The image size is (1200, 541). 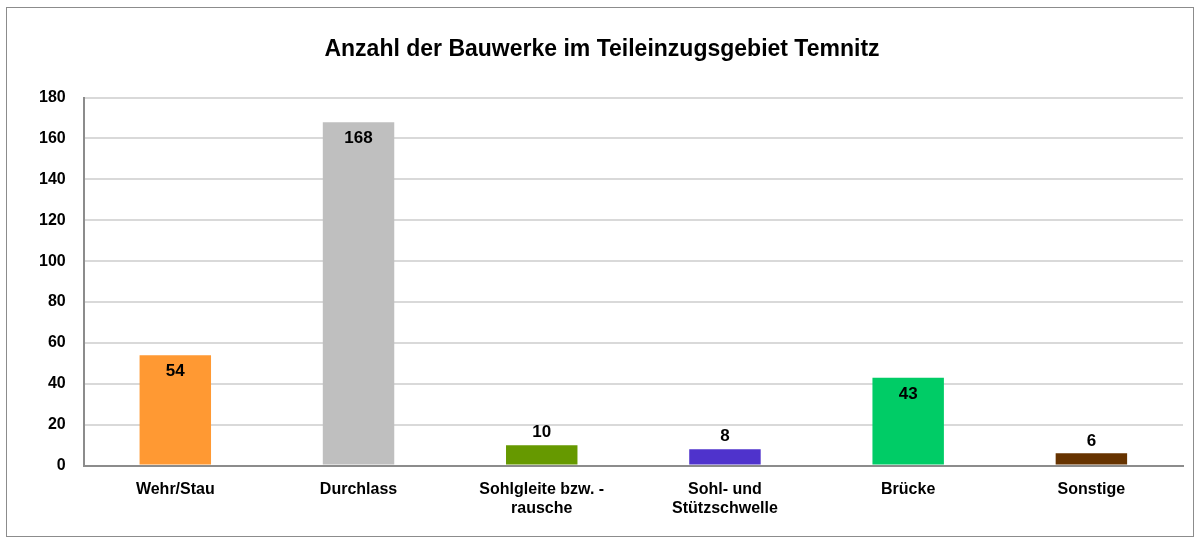 I want to click on y-tick-label: 20, so click(x=56, y=424).